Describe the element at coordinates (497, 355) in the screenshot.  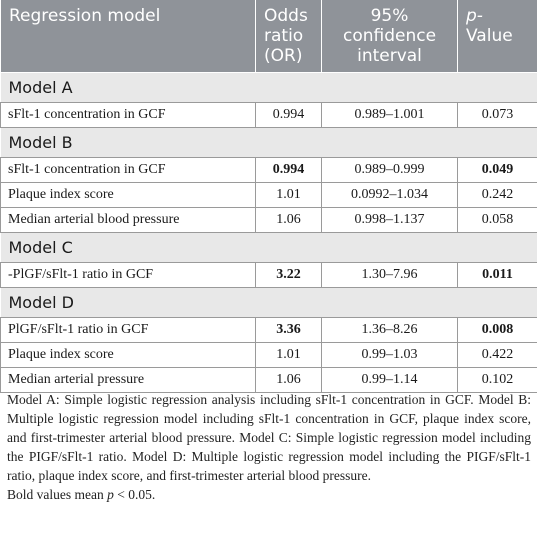
I see `p-value-cell: 0.422` at that location.